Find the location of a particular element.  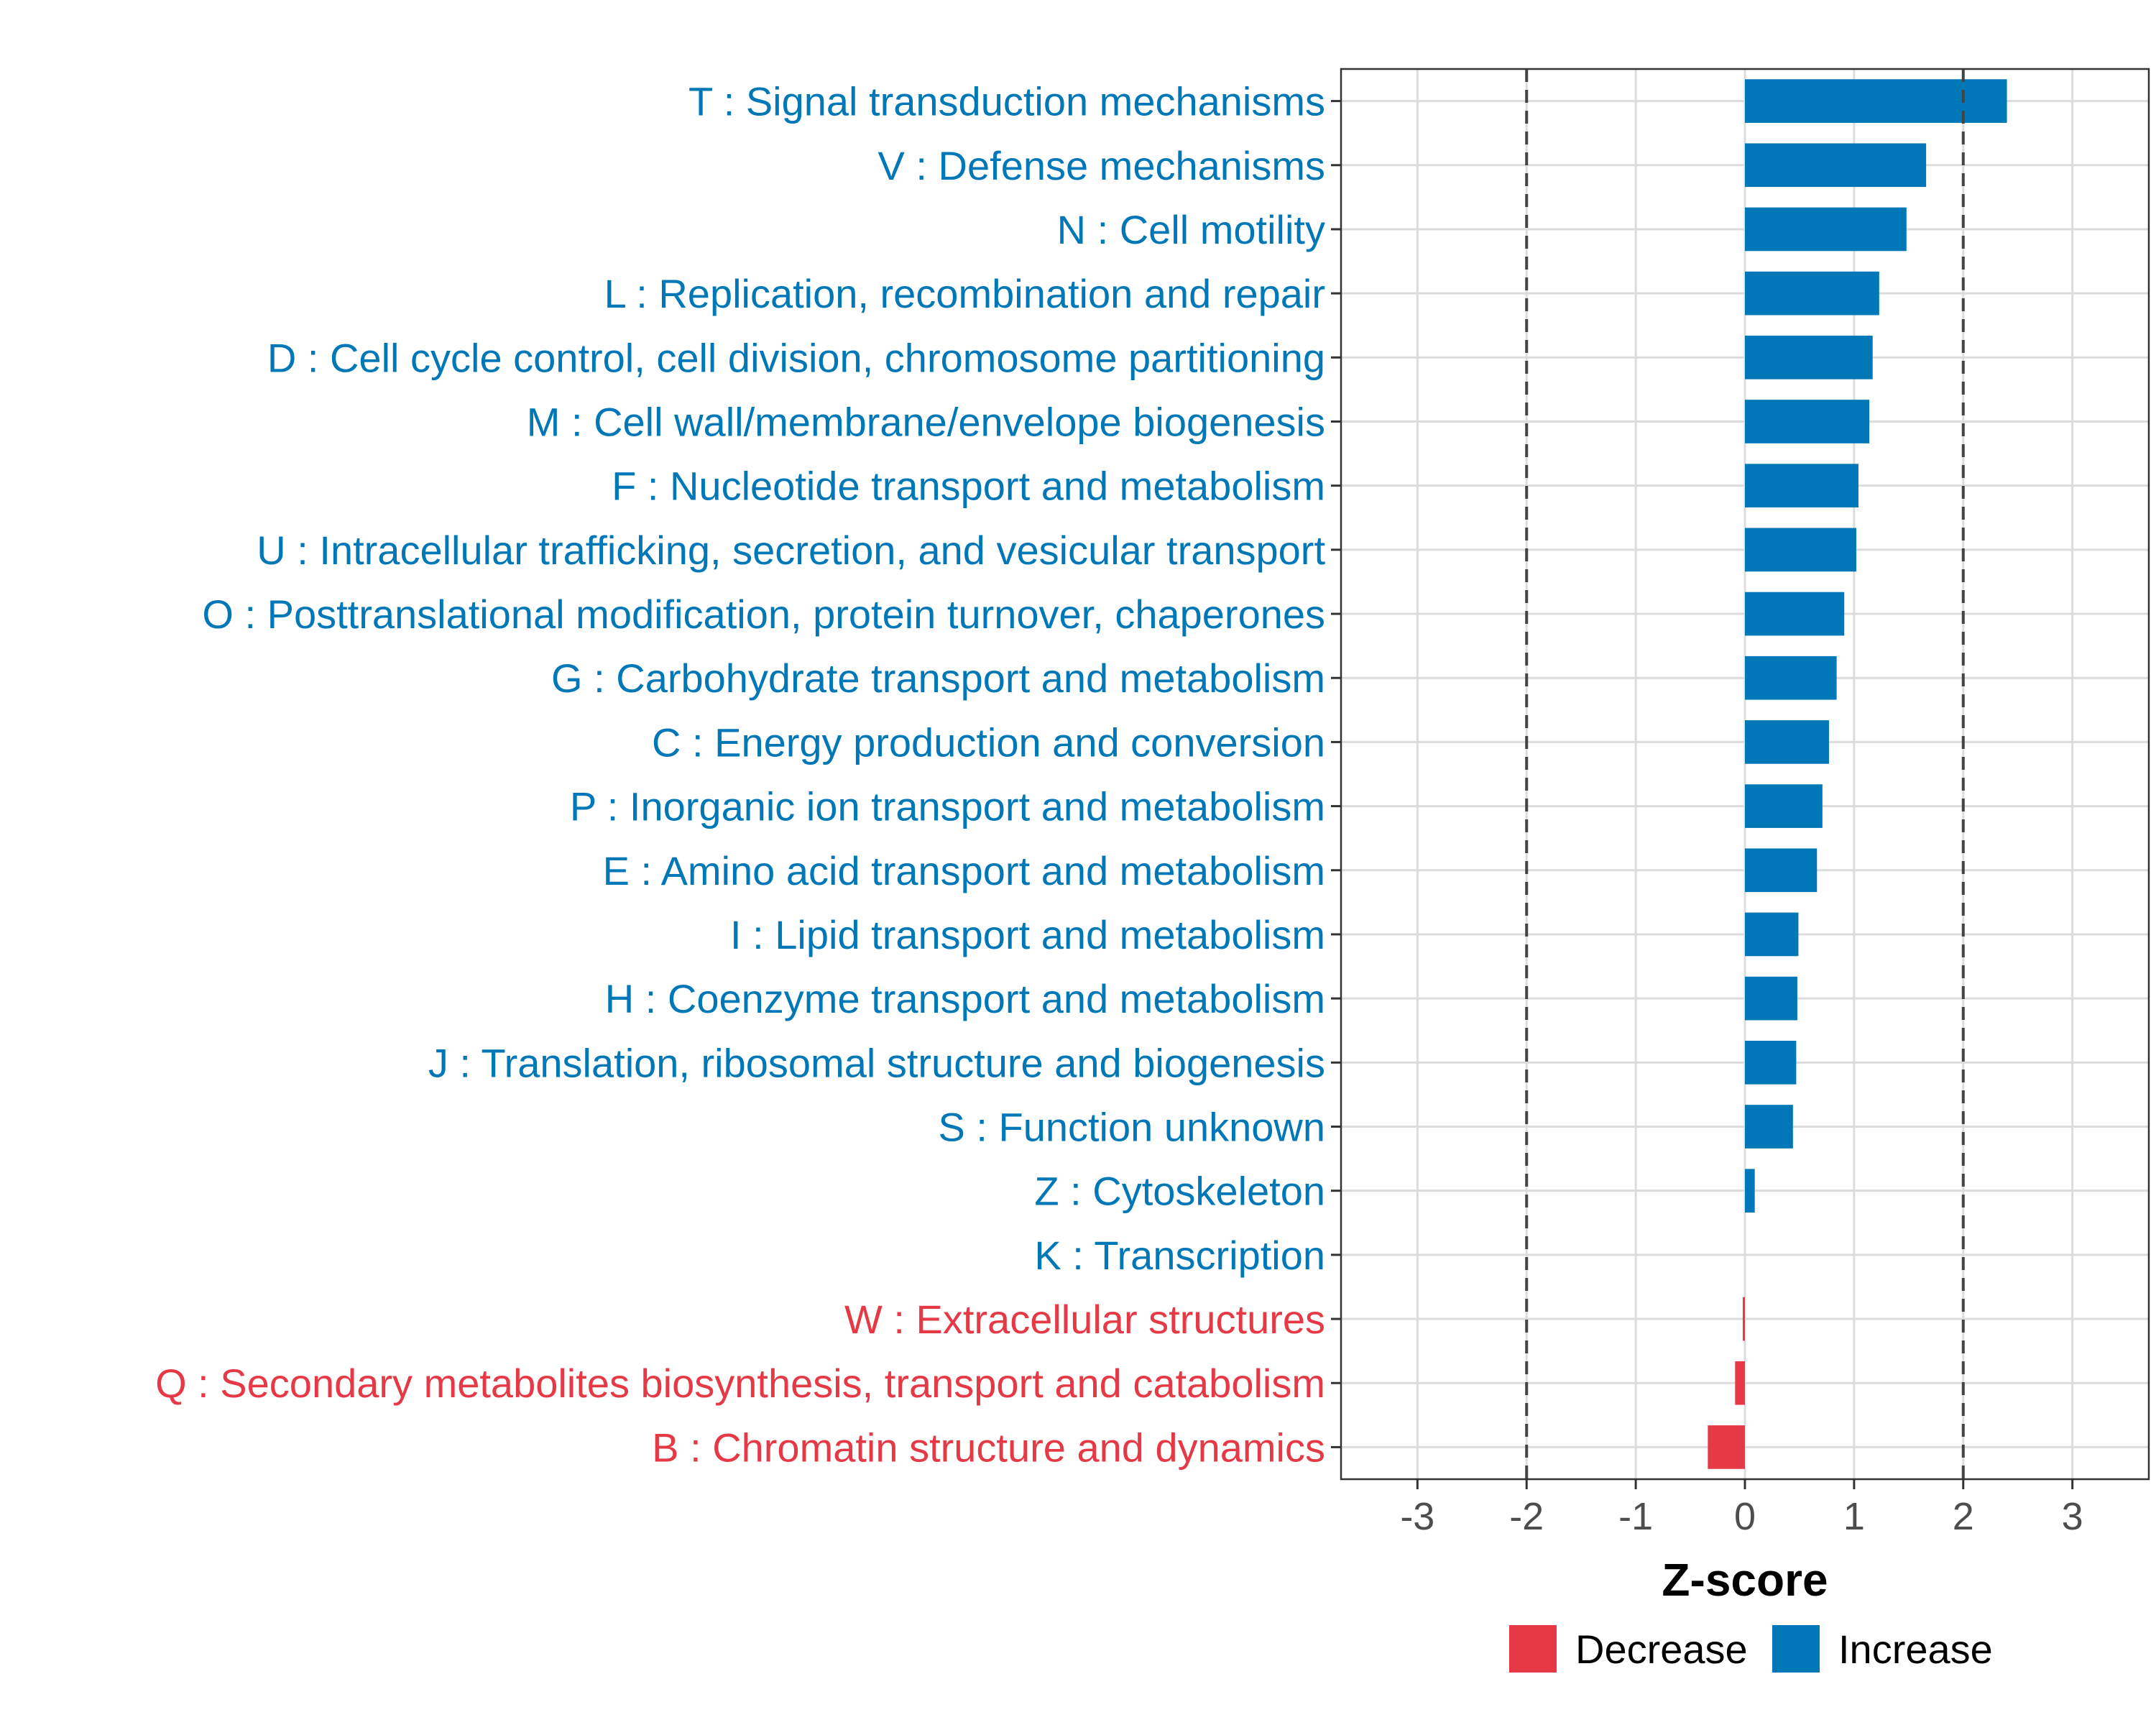

category-label: H : Coenzyme transport and metabolism is located at coordinates (965, 998).